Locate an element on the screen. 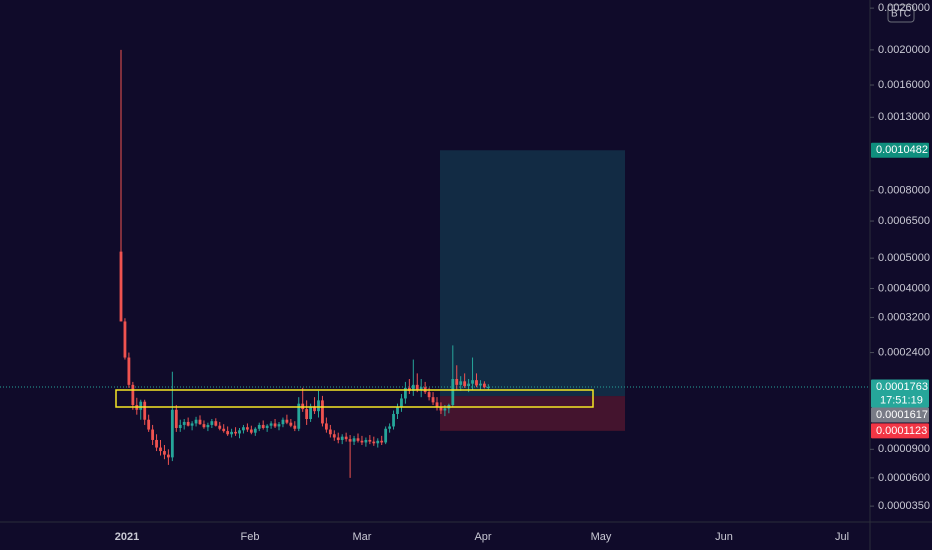 The image size is (932, 550). support-zone is located at coordinates (354, 398).